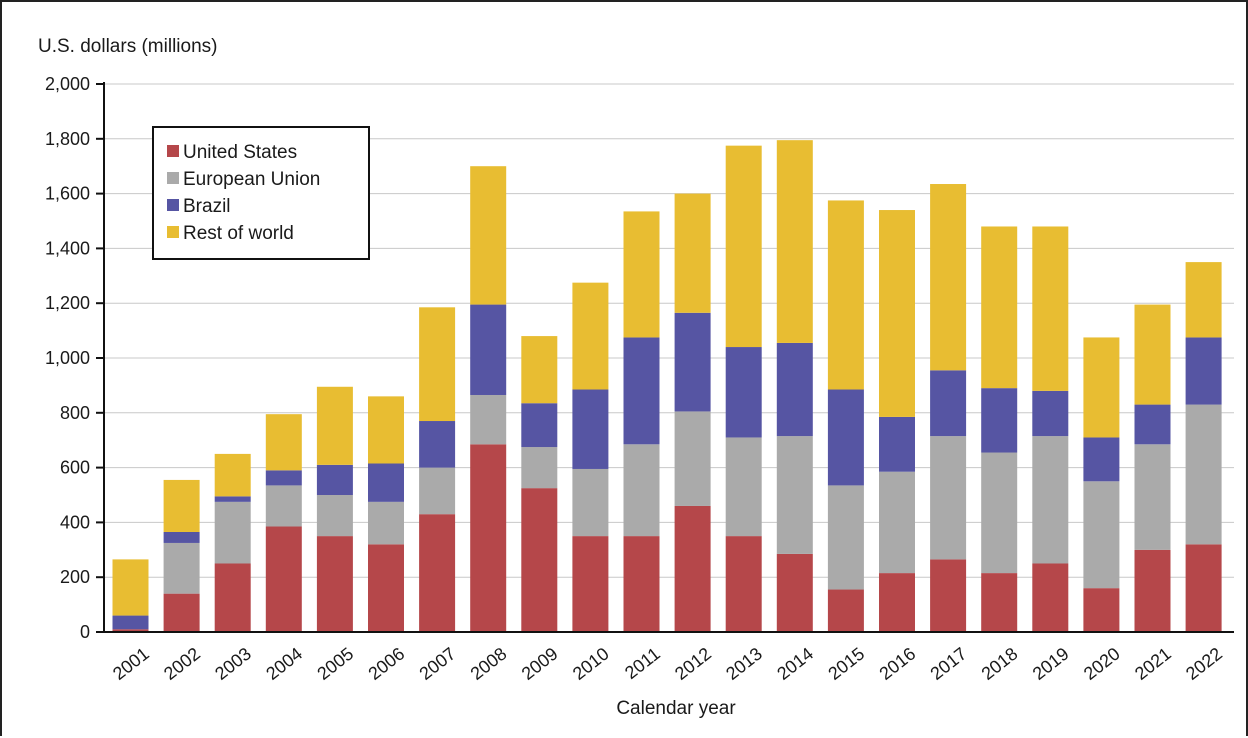  I want to click on legend-box, so click(261, 193).